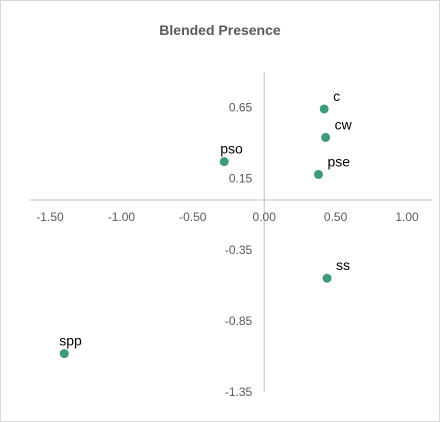  What do you see at coordinates (239, 250) in the screenshot?
I see `y-tick-label: -0.35` at bounding box center [239, 250].